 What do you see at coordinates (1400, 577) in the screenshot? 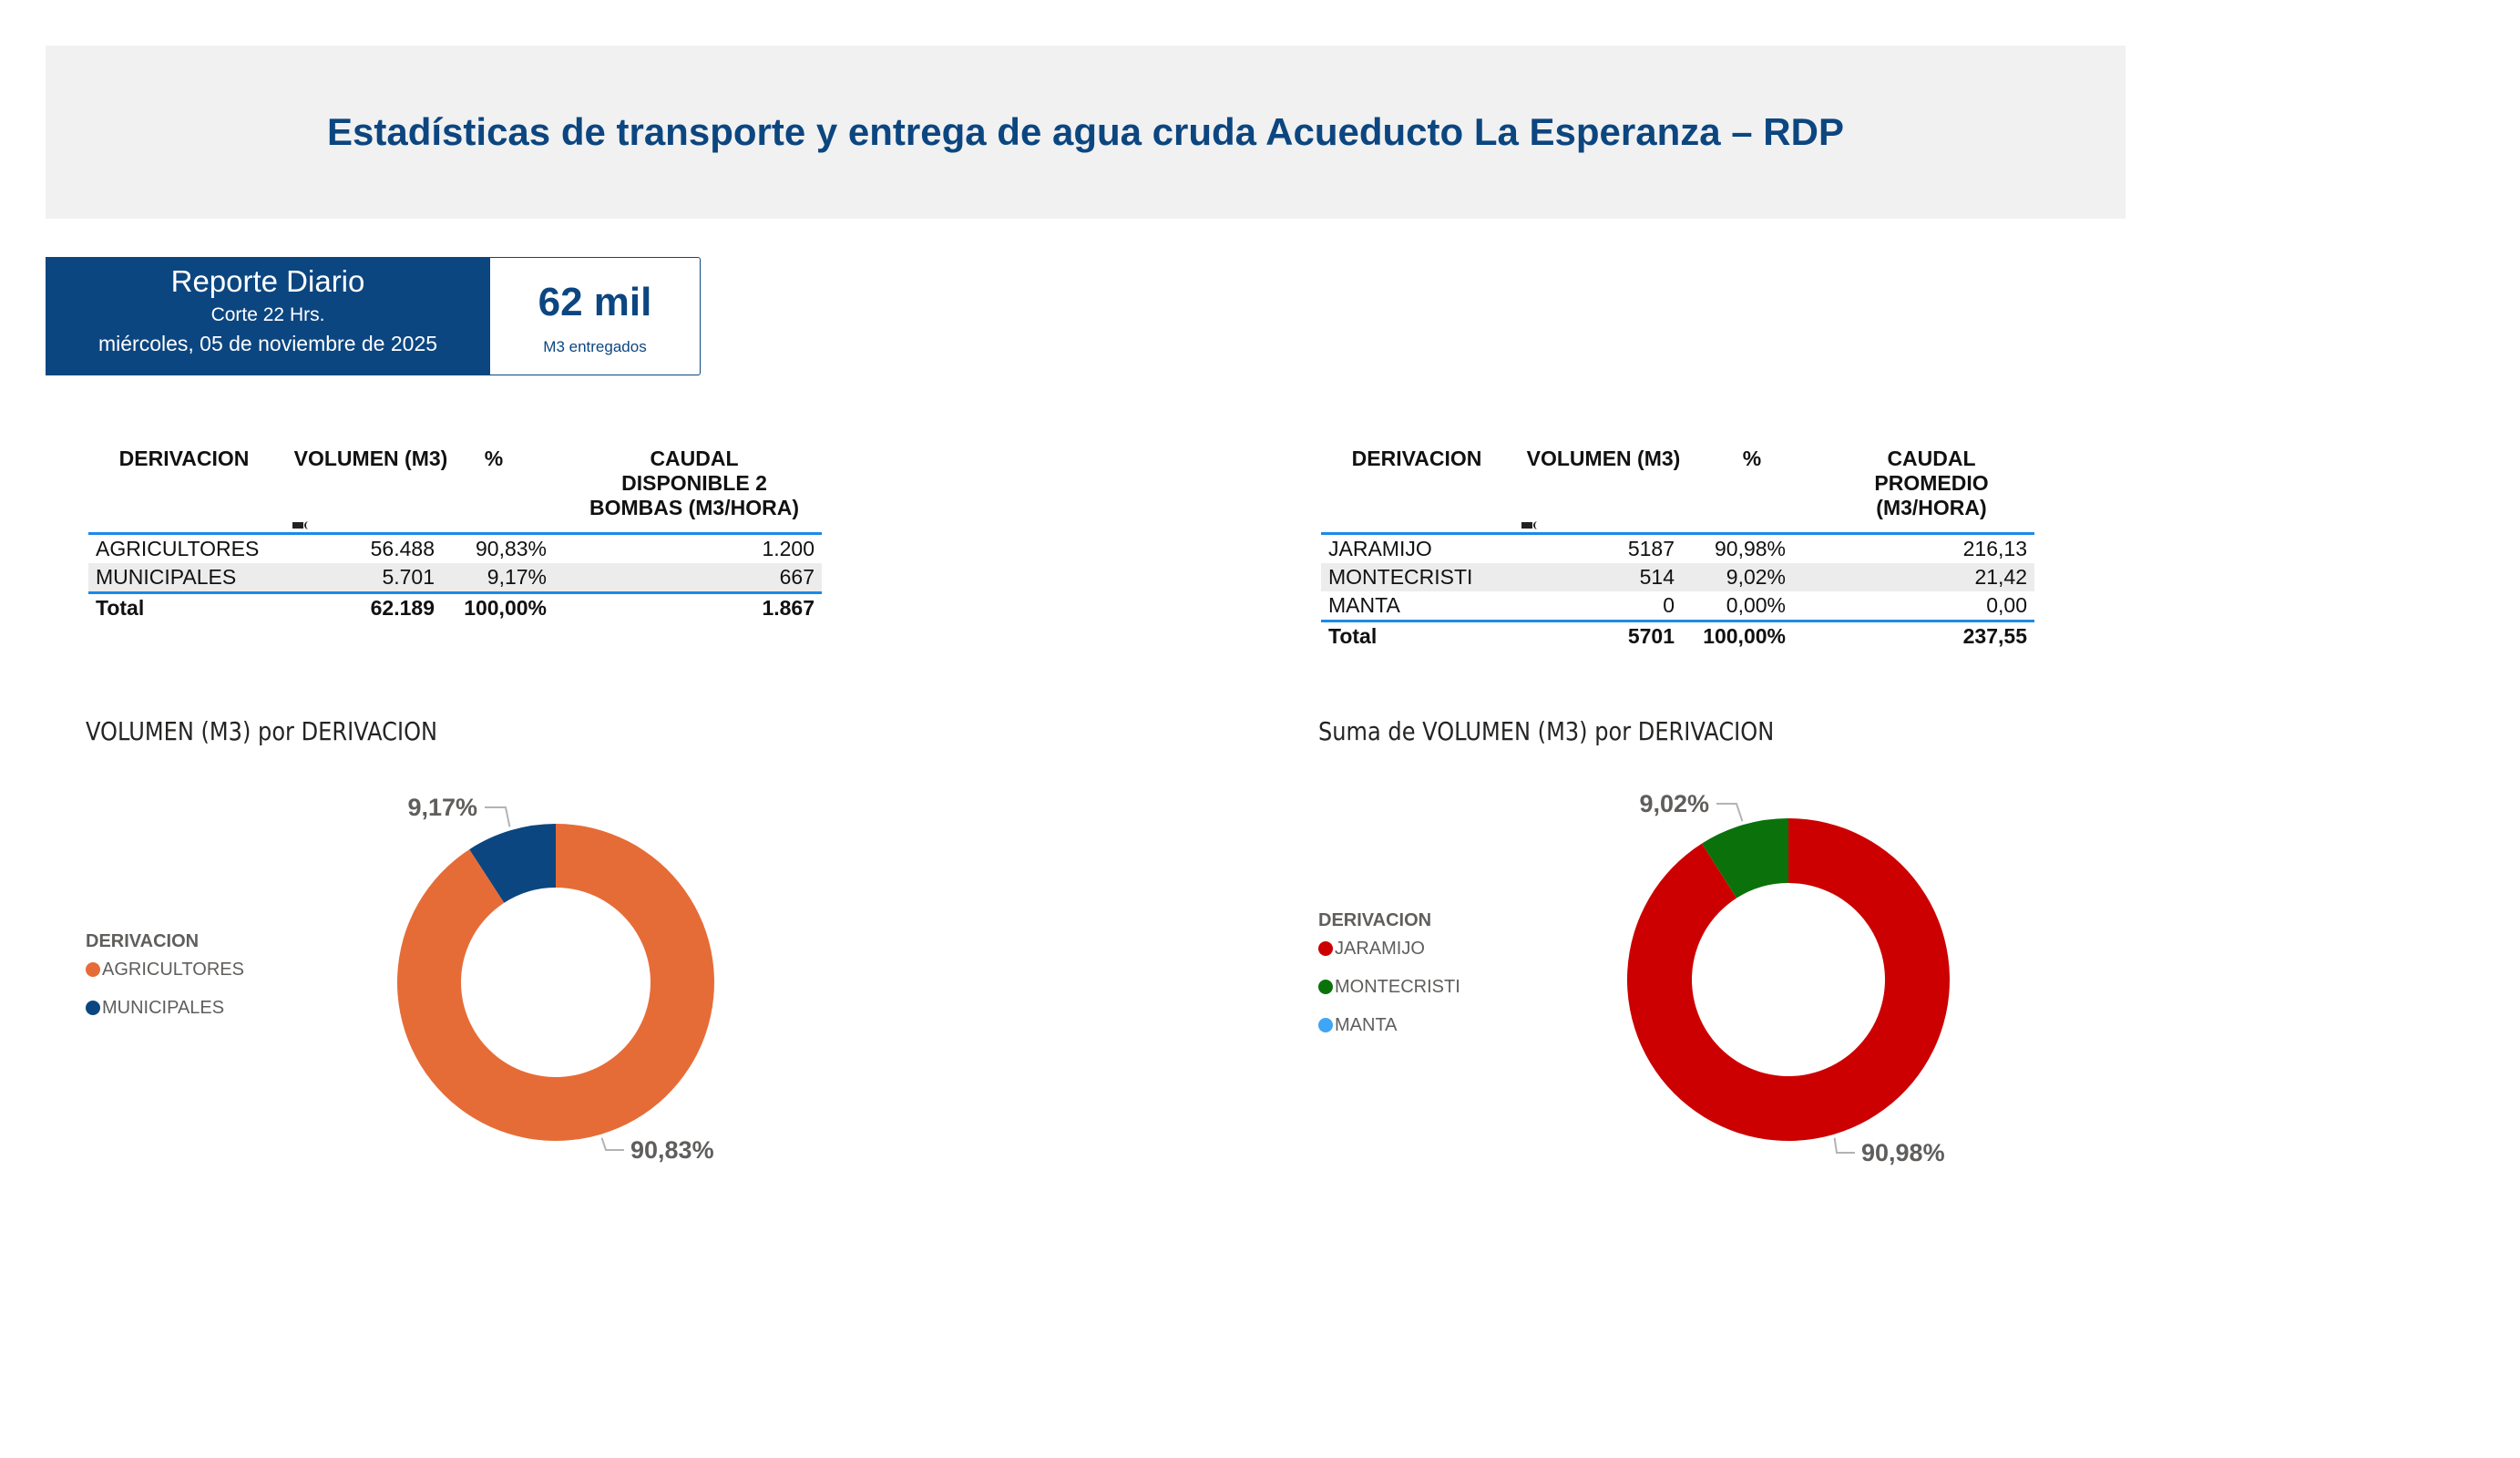
I see `cell-derivacion: MONTECRISTI` at bounding box center [1400, 577].